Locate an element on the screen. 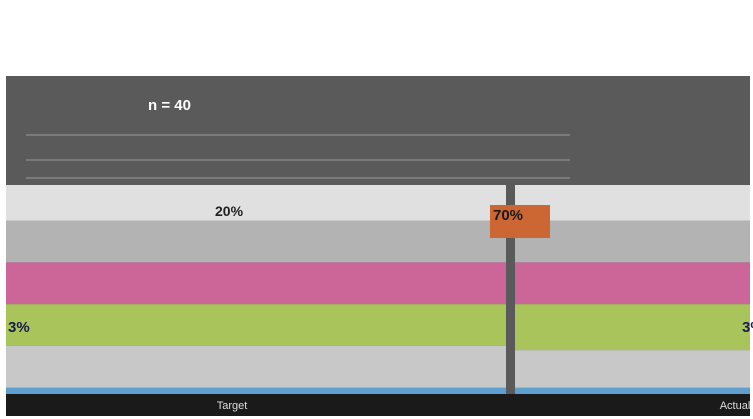  highlight-block is located at coordinates (520, 221).